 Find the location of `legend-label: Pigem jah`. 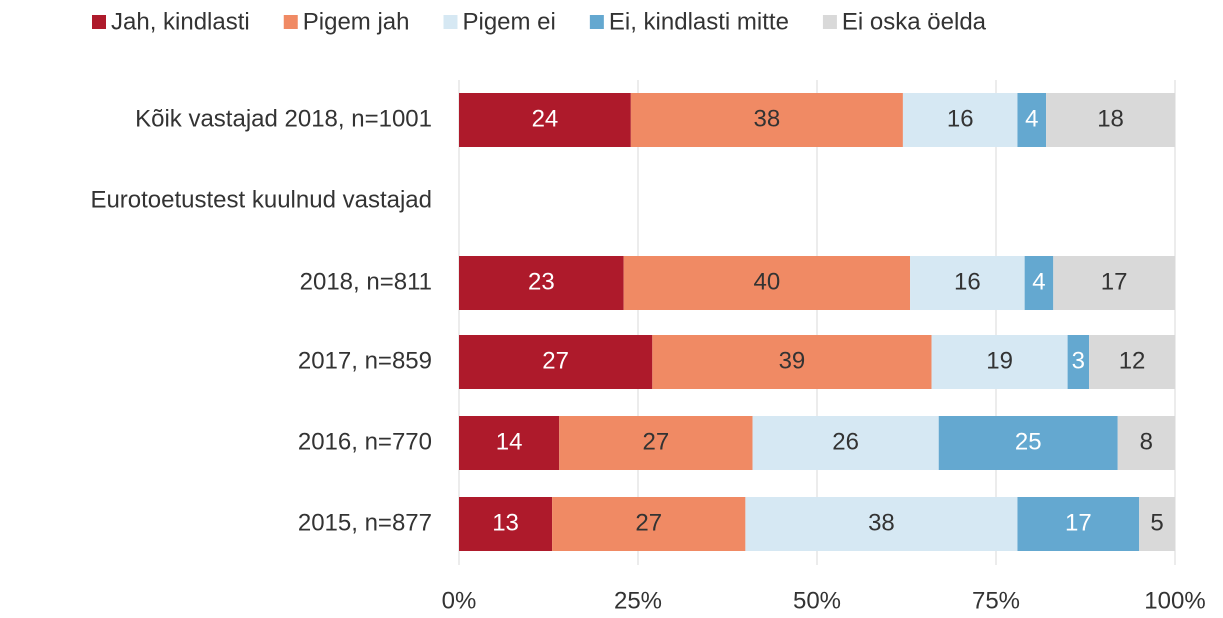

legend-label: Pigem jah is located at coordinates (356, 21).